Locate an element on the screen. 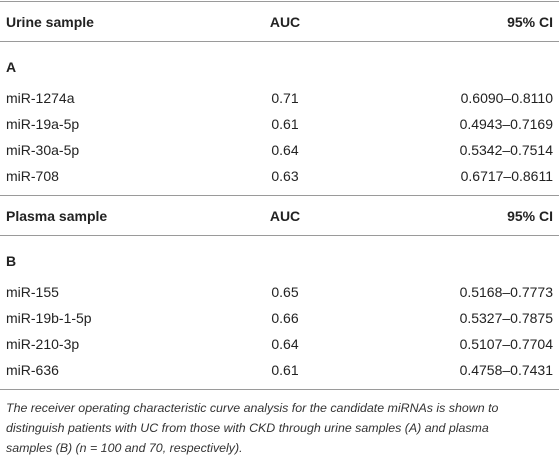 The width and height of the screenshot is (559, 457). table-cell: 0.6090–0.8110 is located at coordinates (506, 98).